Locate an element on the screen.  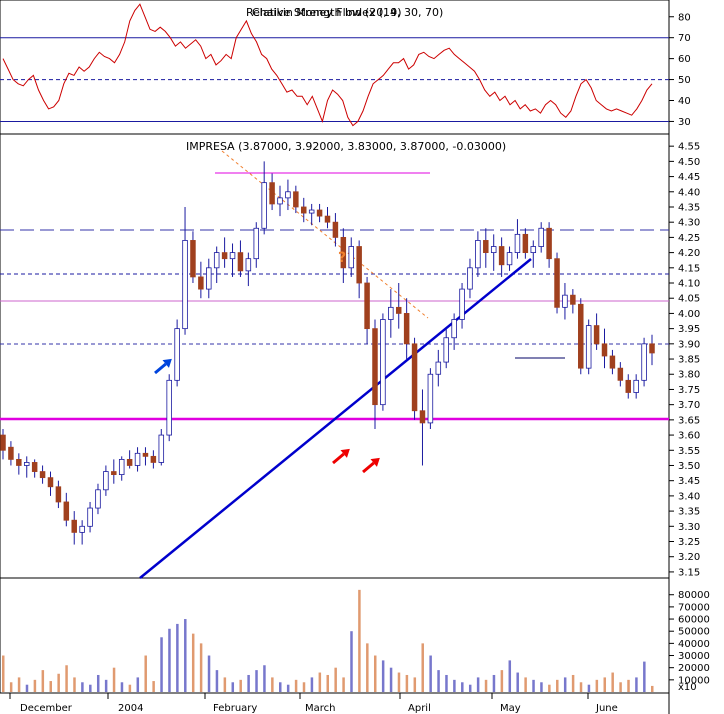
volume-tick-label: 20000 is located at coordinates (694, 668).